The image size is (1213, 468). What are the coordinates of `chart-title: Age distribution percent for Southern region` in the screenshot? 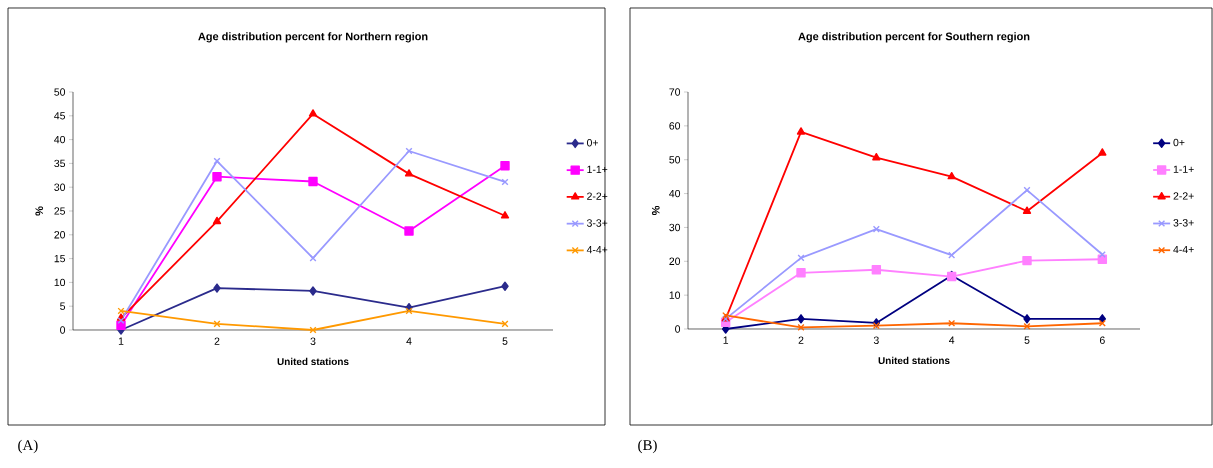 It's located at (914, 37).